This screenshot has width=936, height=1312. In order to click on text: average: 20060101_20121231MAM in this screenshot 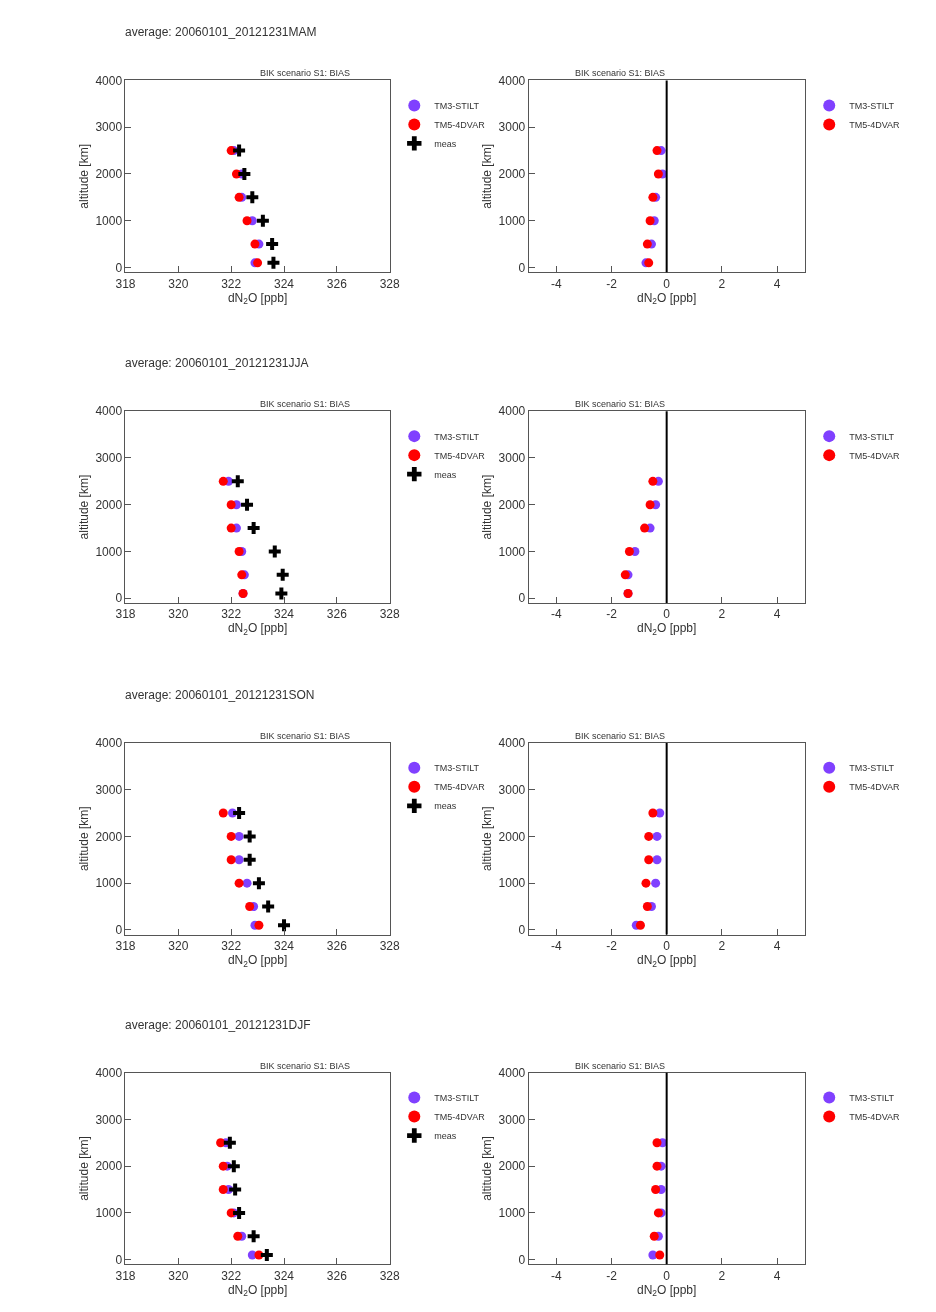, I will do `click(221, 32)`.